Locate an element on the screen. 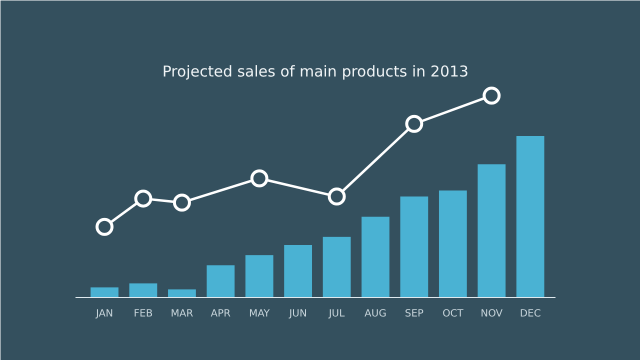 This screenshot has width=640, height=360. x-tick-label: JUN is located at coordinates (297, 314).